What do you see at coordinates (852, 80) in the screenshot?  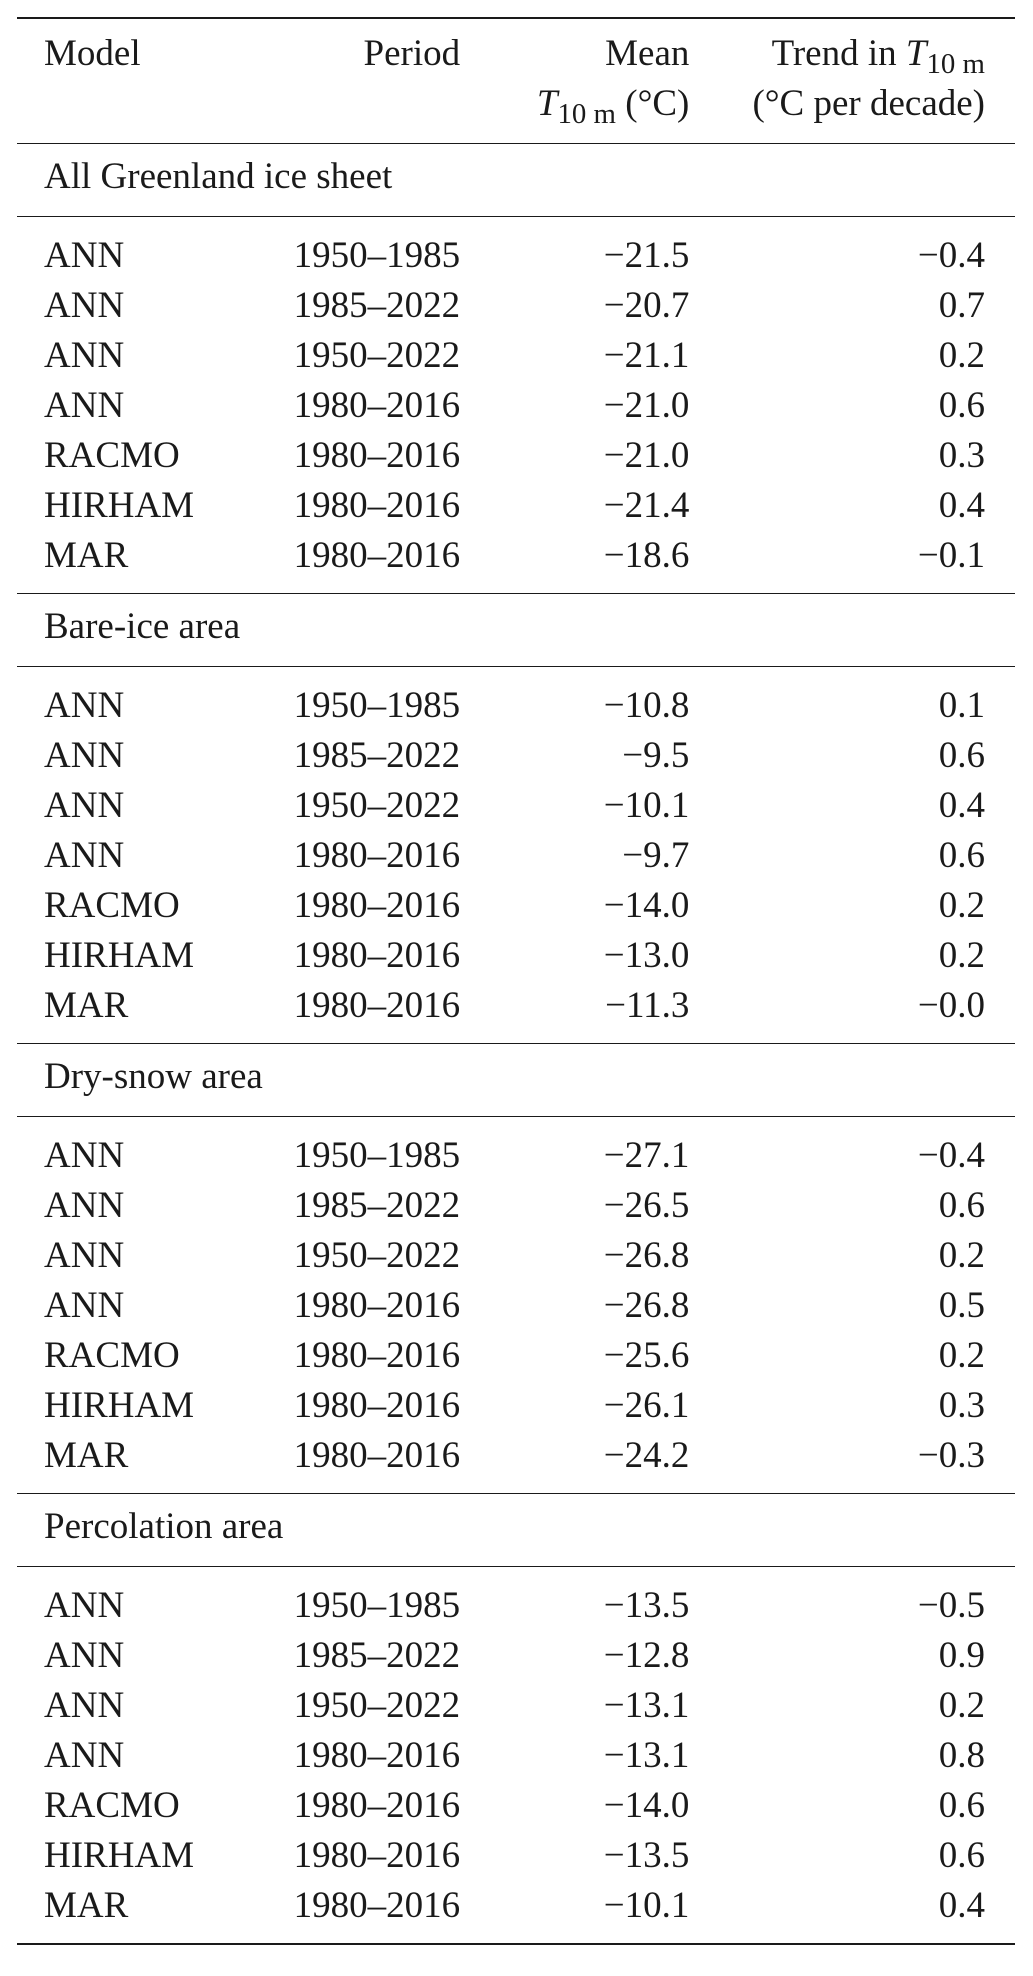 I see `header-trend: Trend in T10 m (°C per decade)` at bounding box center [852, 80].